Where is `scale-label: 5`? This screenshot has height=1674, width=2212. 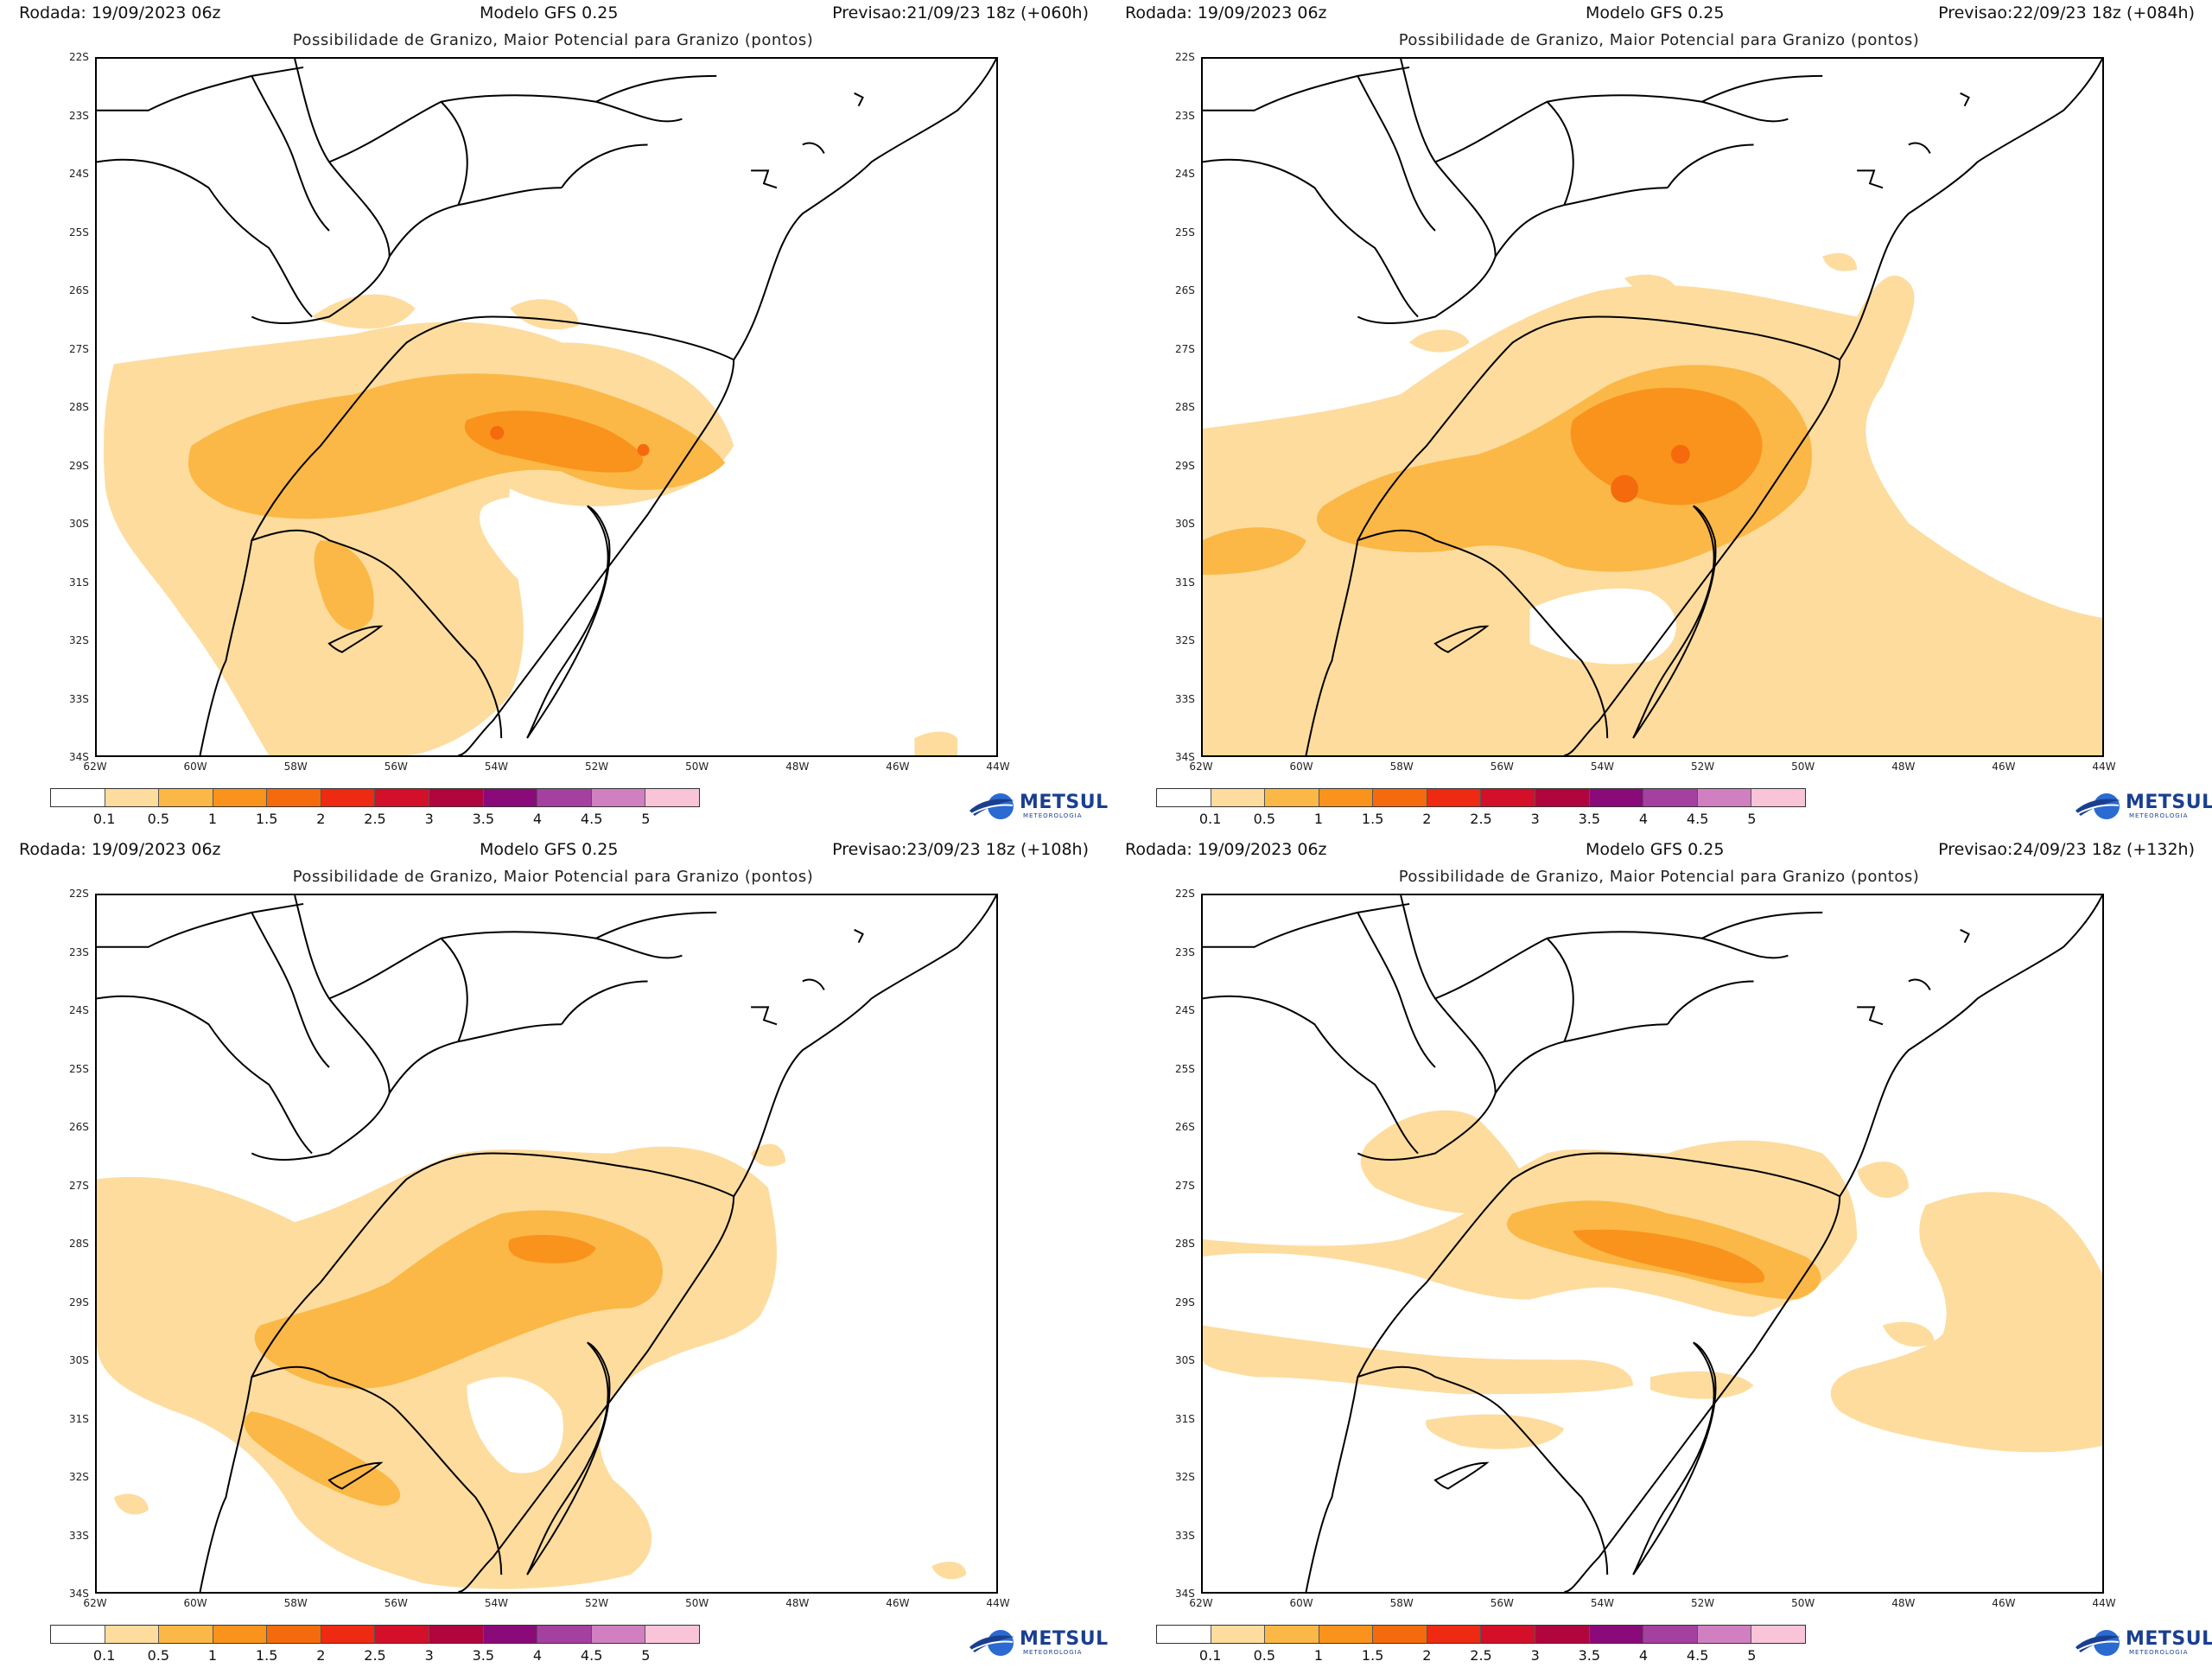
scale-label: 5 is located at coordinates (1752, 1655).